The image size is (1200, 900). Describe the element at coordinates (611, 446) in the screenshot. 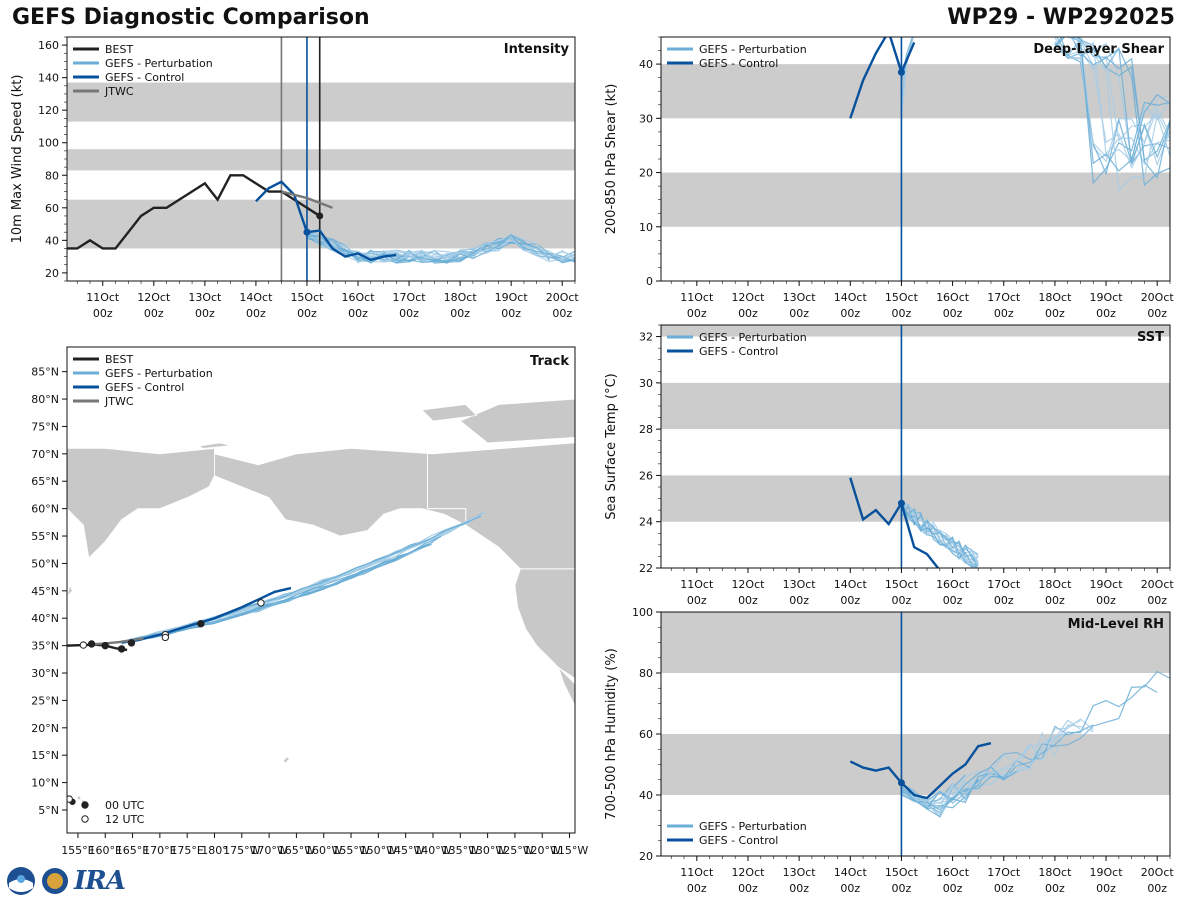

I see `sst-ylabel: Sea Surface Temp (°C)` at that location.